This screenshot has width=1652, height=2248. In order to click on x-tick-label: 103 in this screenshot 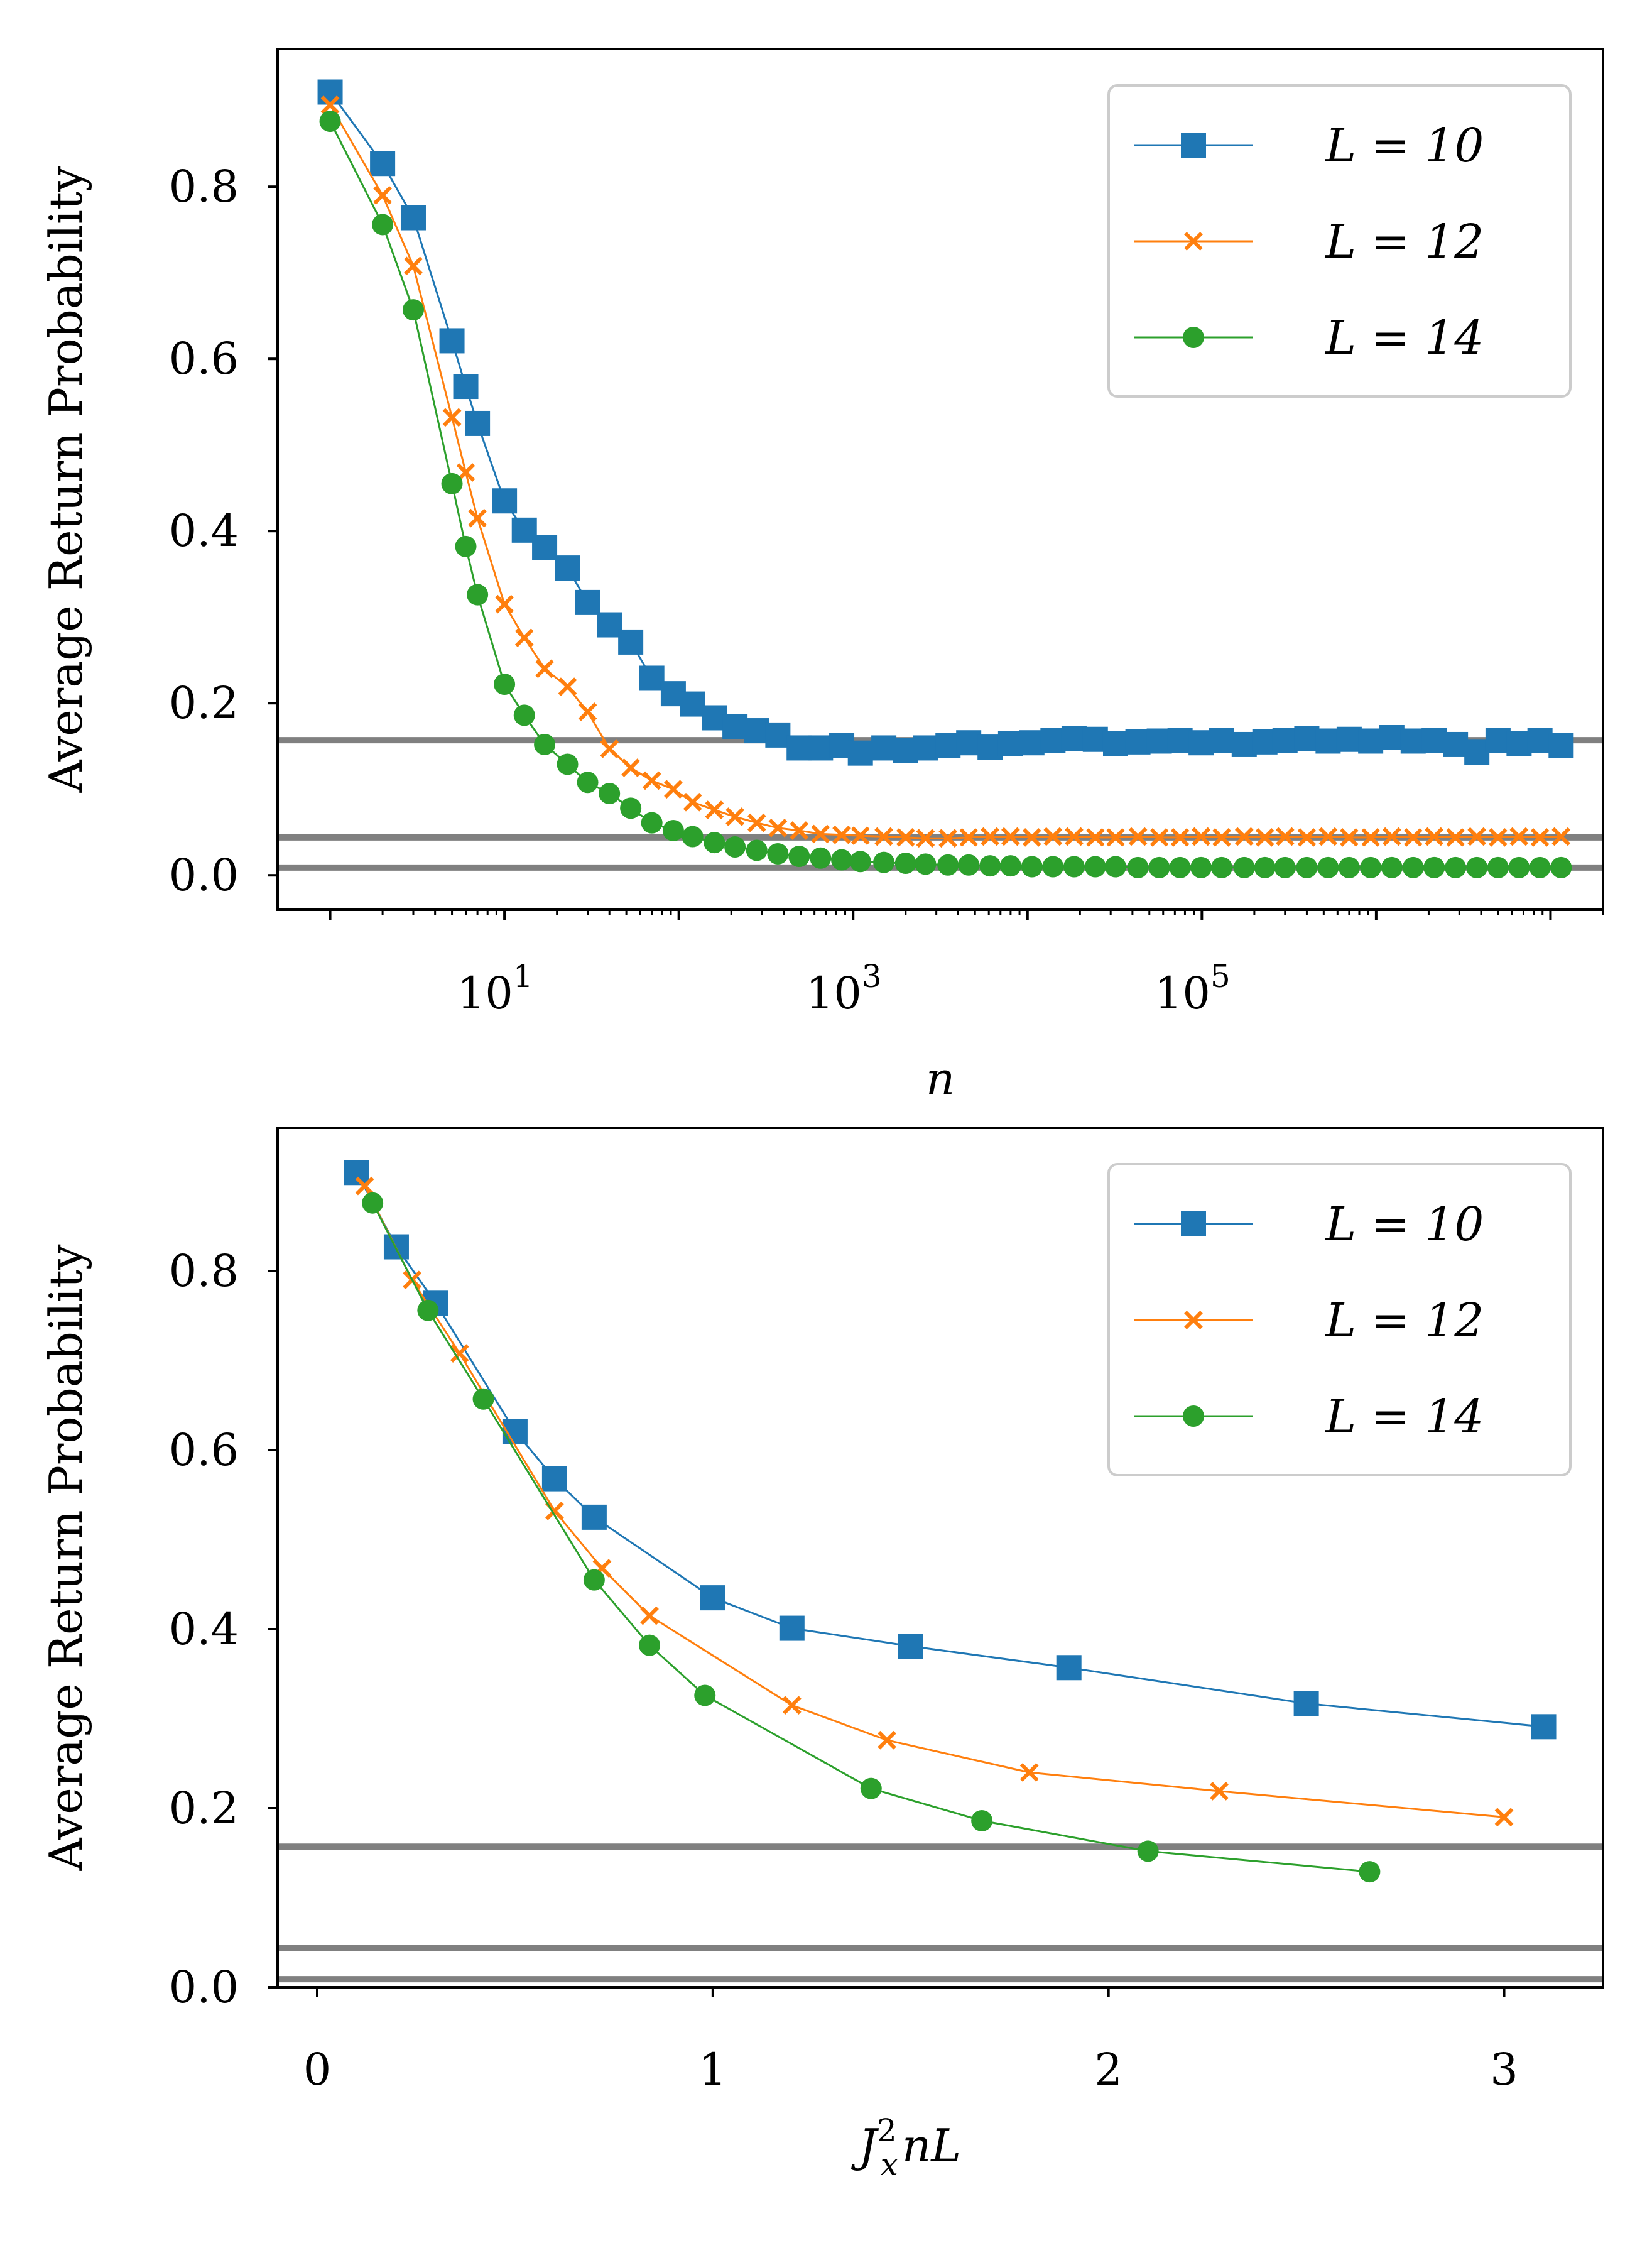, I will do `click(844, 988)`.